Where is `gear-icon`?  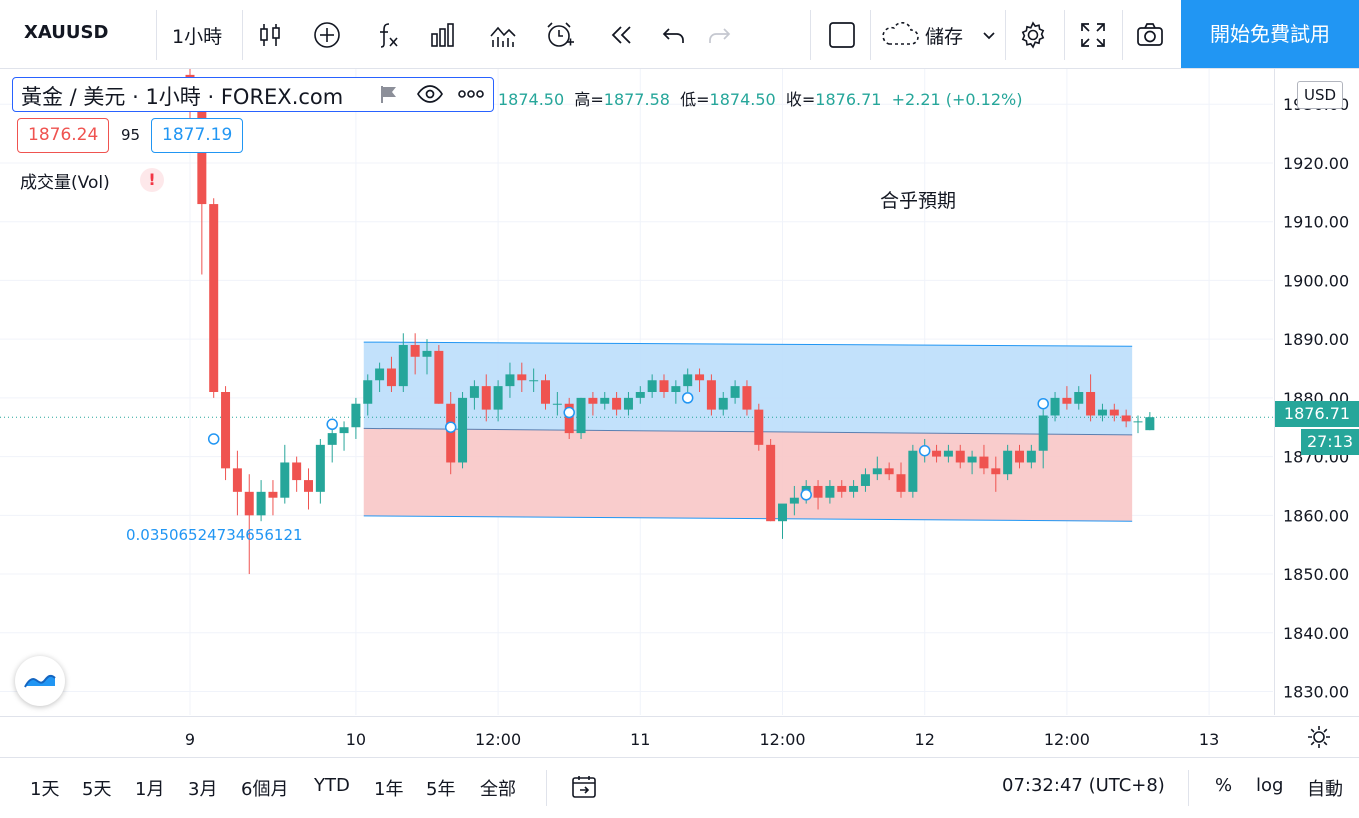
gear-icon is located at coordinates (1033, 35).